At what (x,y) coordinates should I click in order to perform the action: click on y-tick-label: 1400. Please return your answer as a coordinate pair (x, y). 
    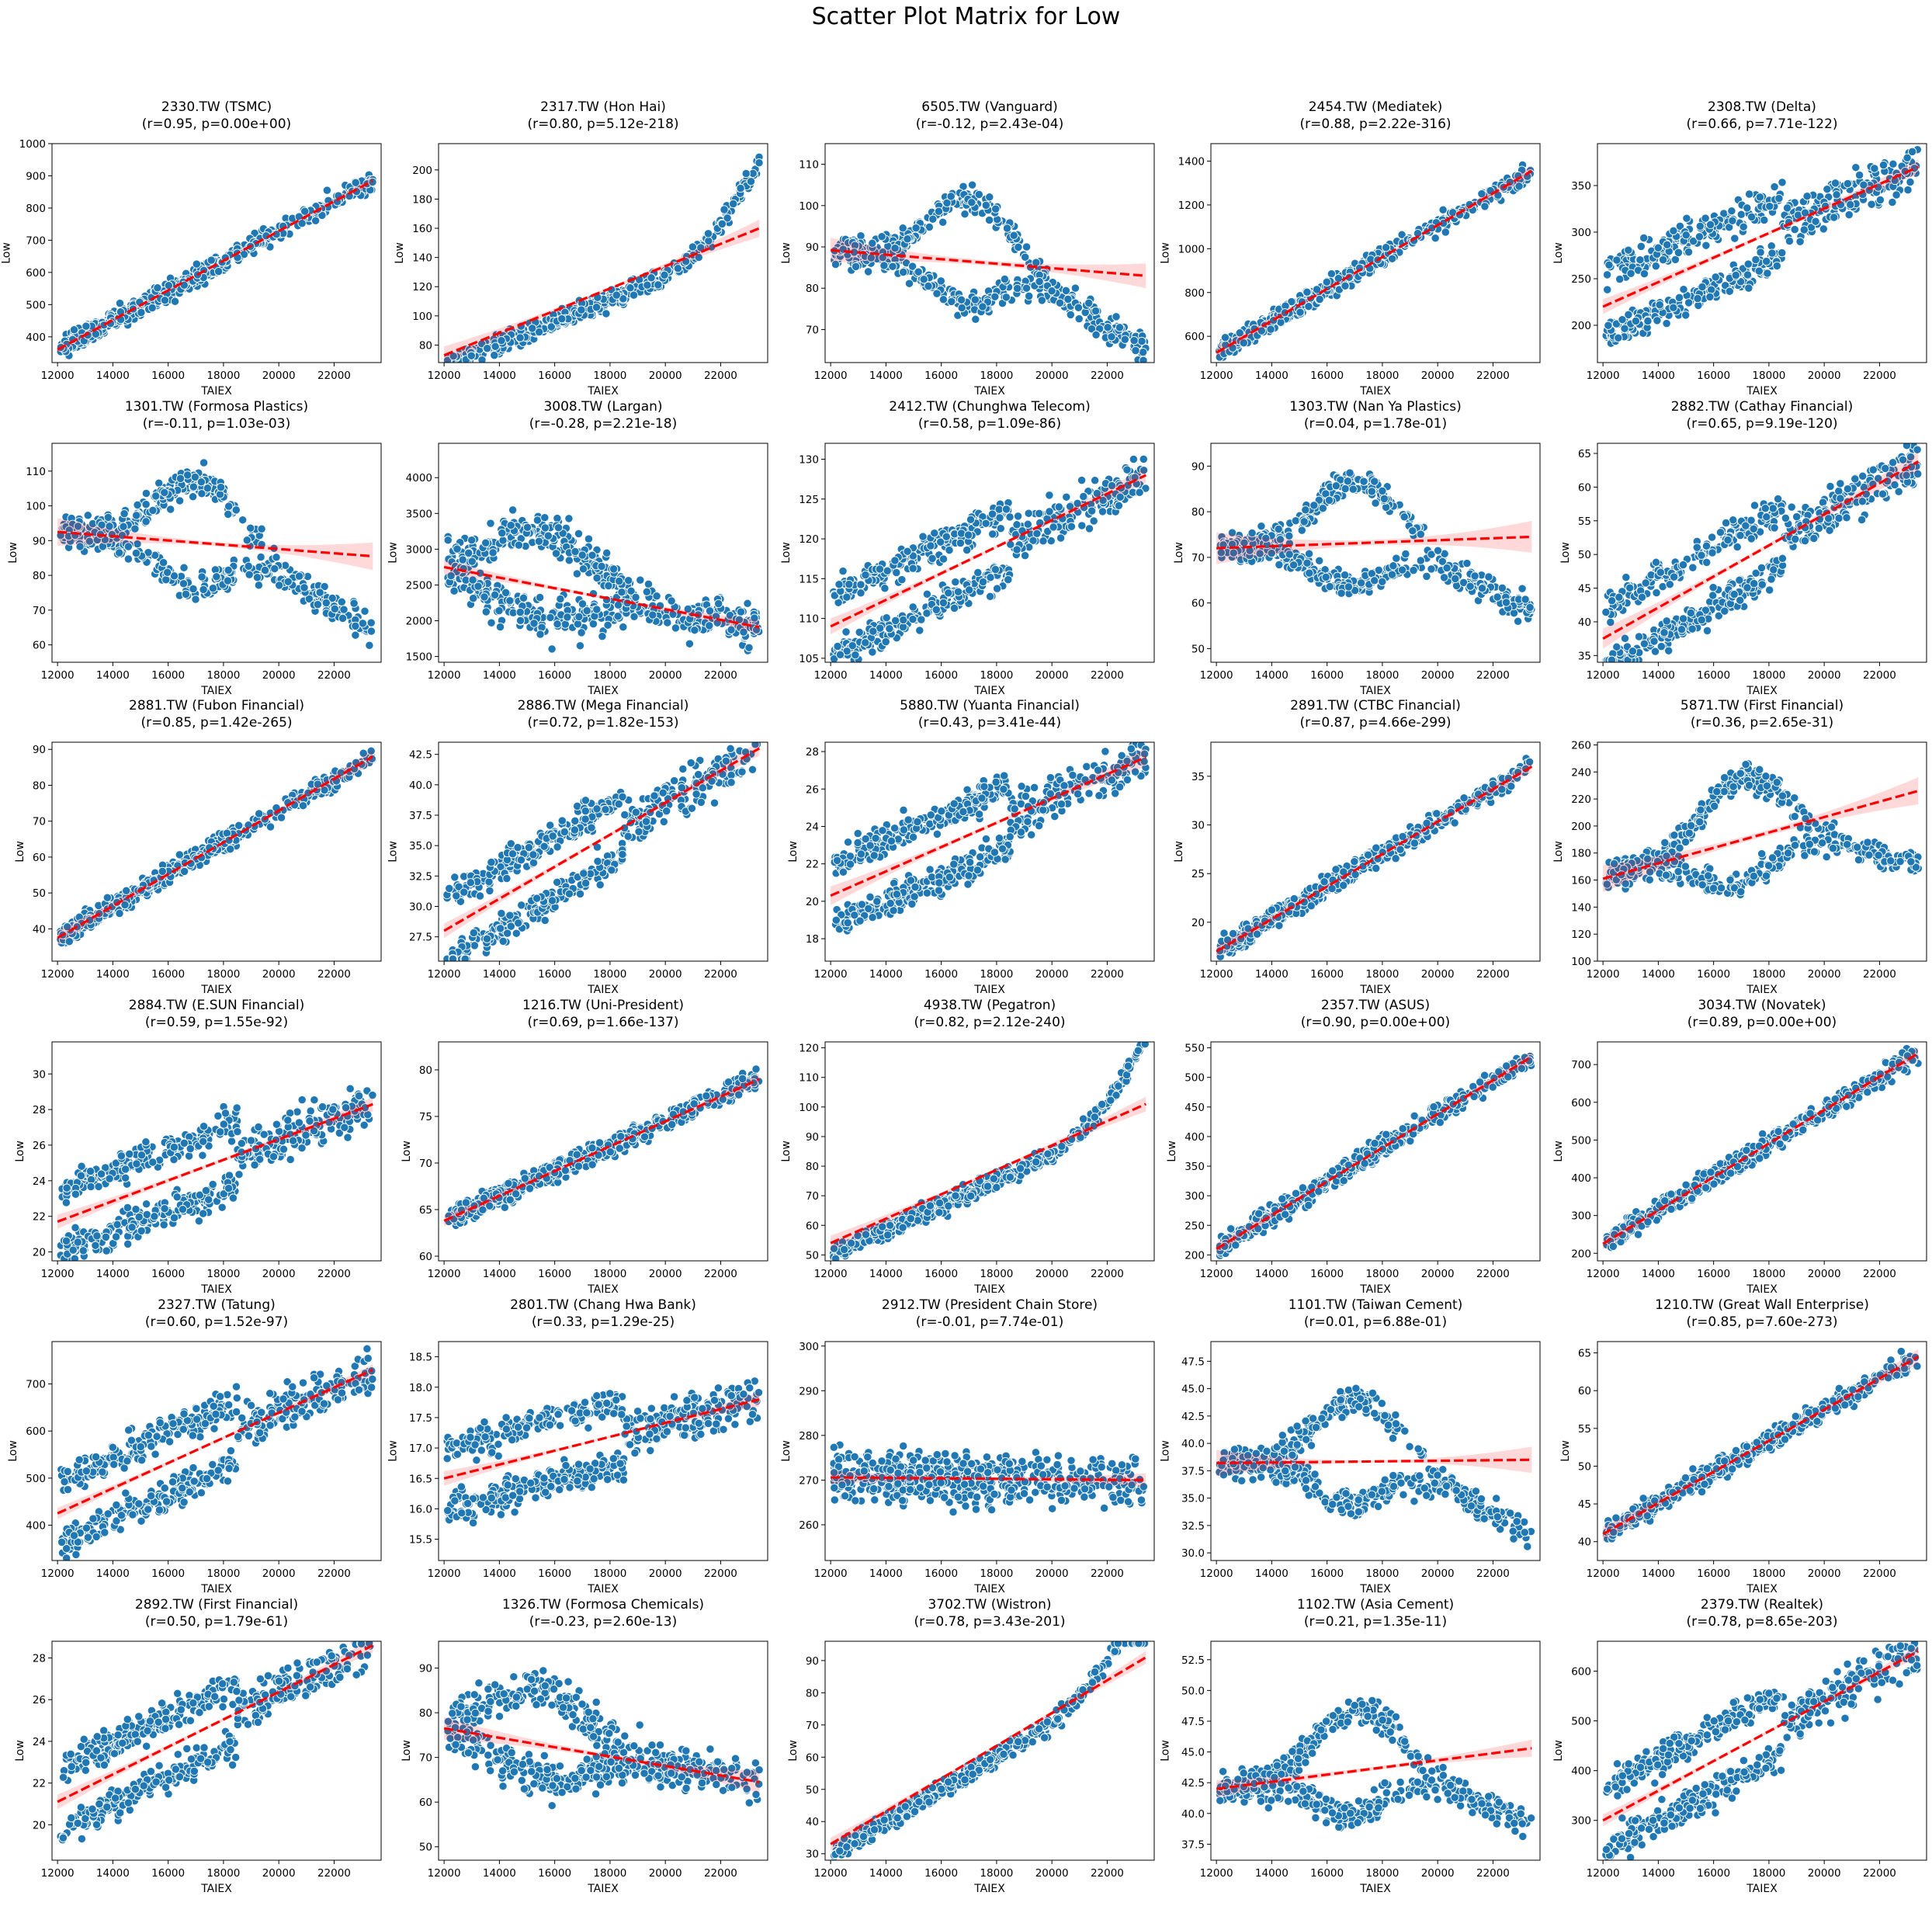
    Looking at the image, I should click on (1191, 162).